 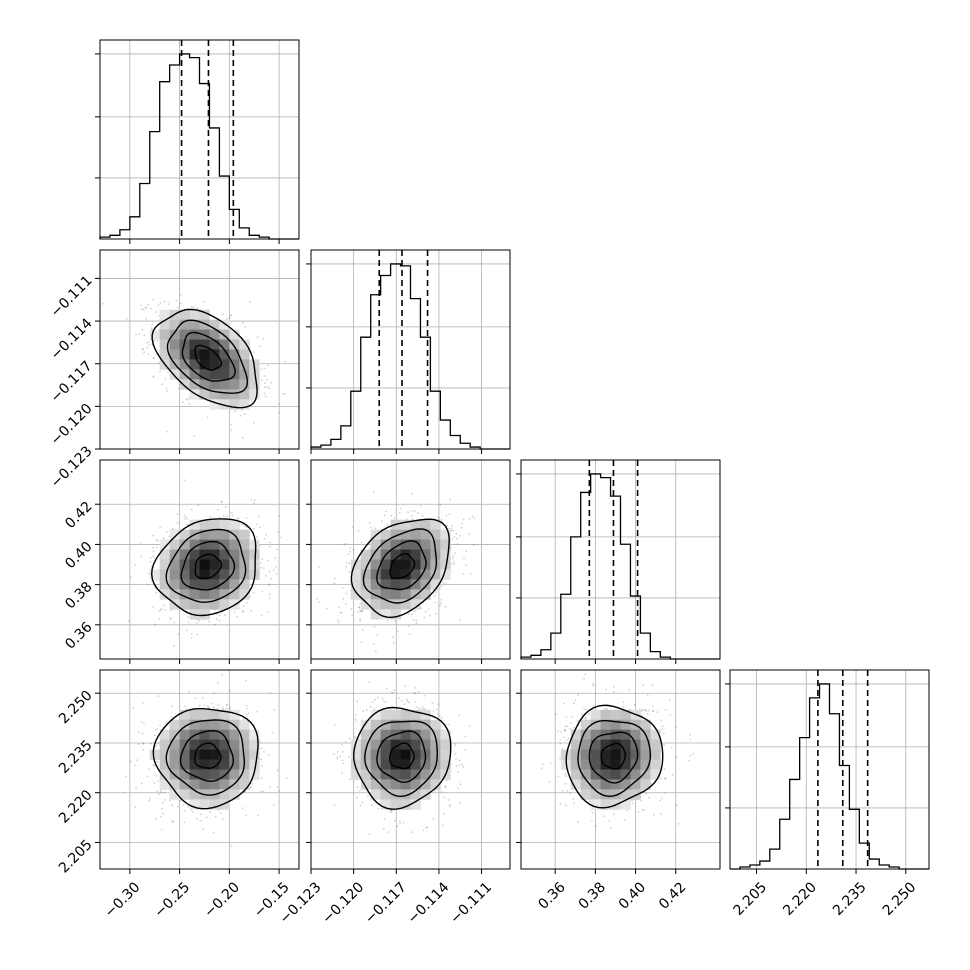 I want to click on y-tick-label: 0.38, so click(x=78, y=595).